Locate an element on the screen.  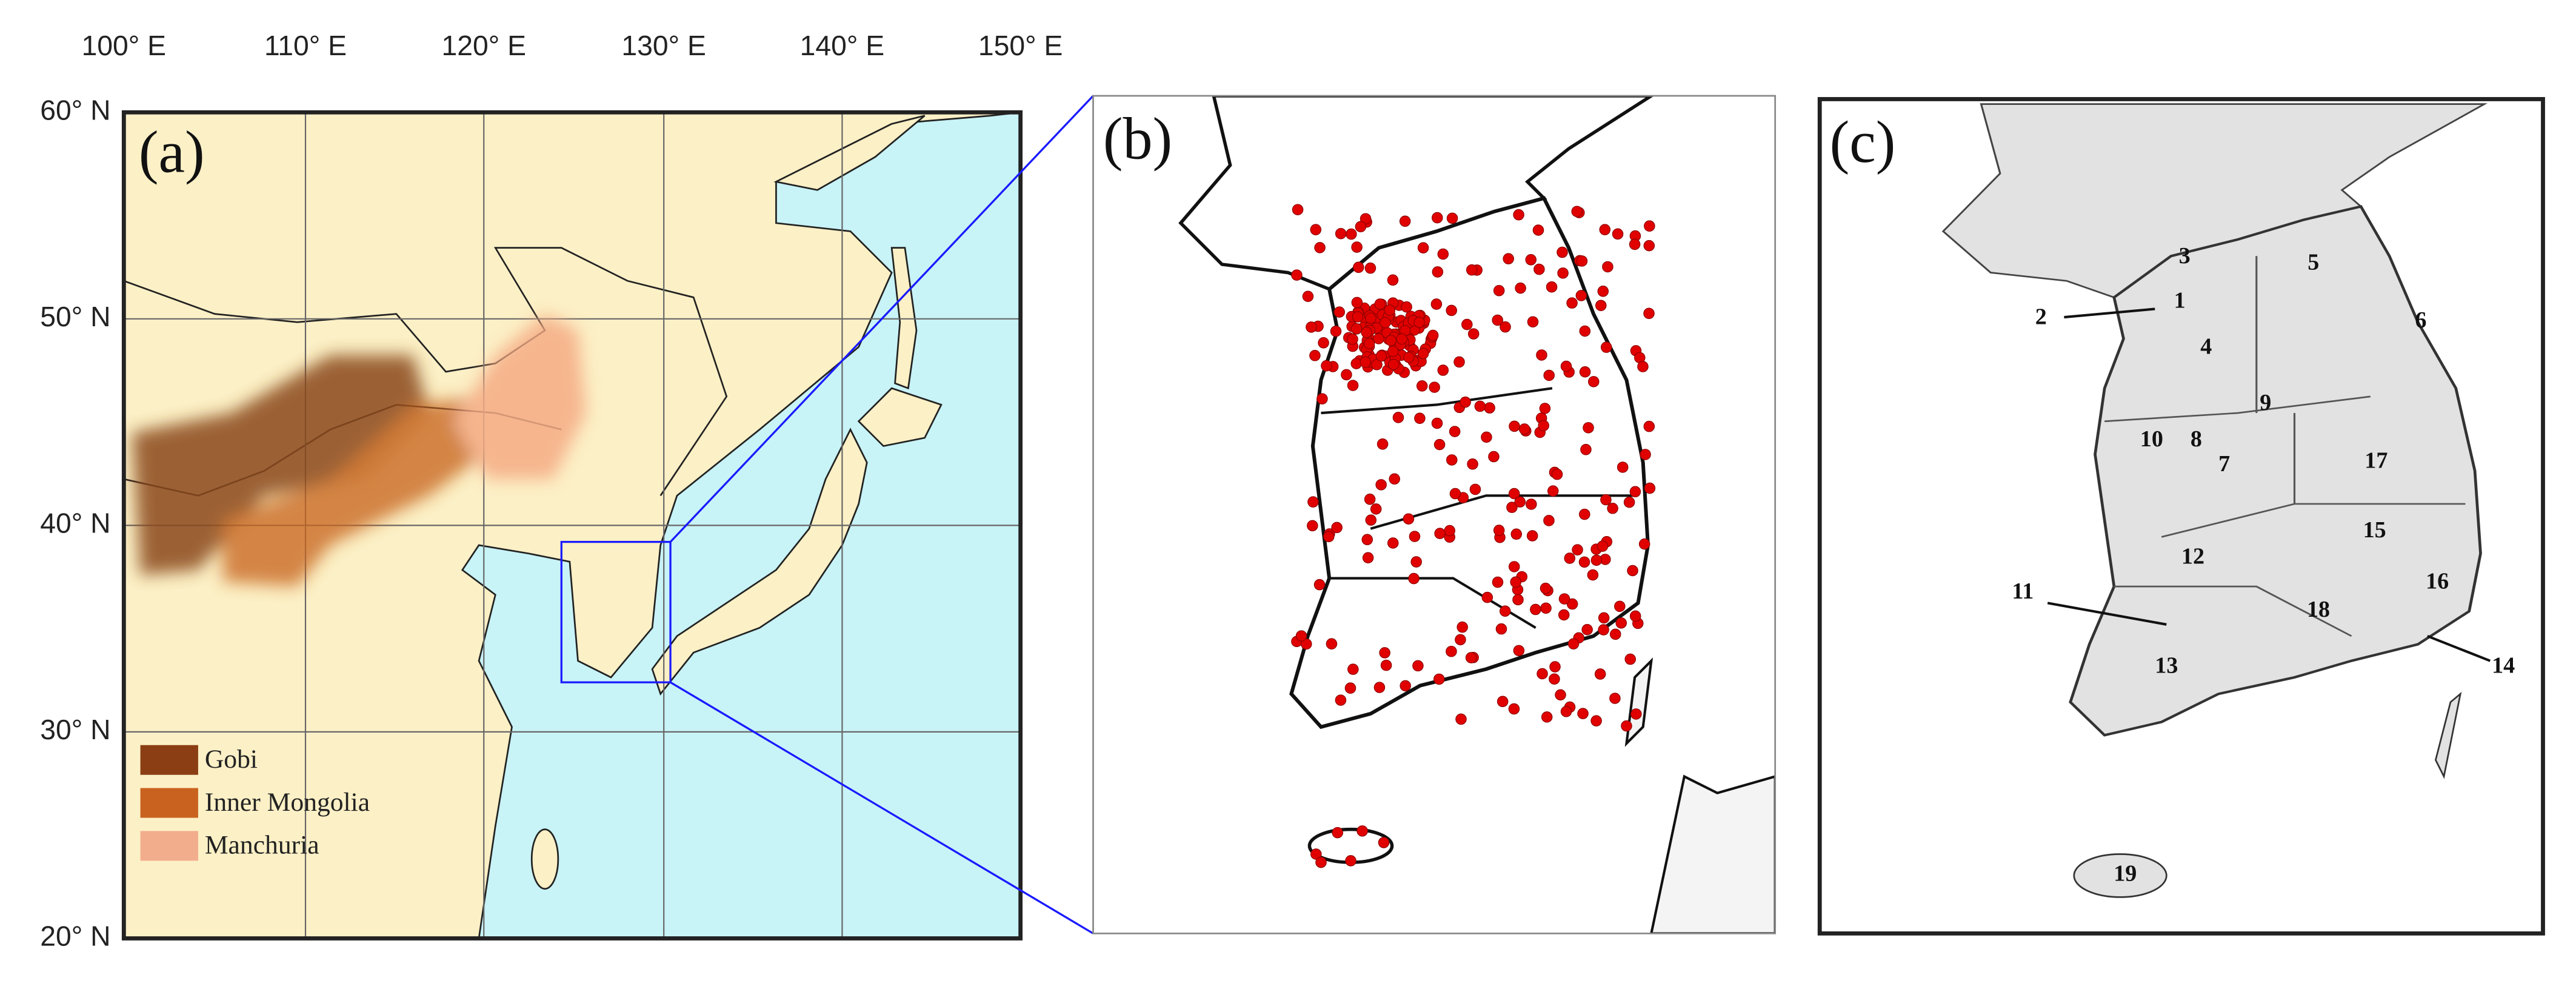
region-label: 13 is located at coordinates (2166, 665).